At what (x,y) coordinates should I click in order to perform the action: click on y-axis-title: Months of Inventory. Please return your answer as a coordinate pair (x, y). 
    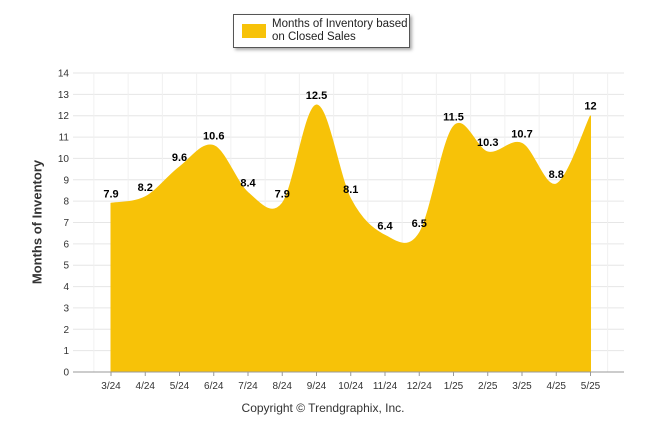
    Looking at the image, I should click on (37, 222).